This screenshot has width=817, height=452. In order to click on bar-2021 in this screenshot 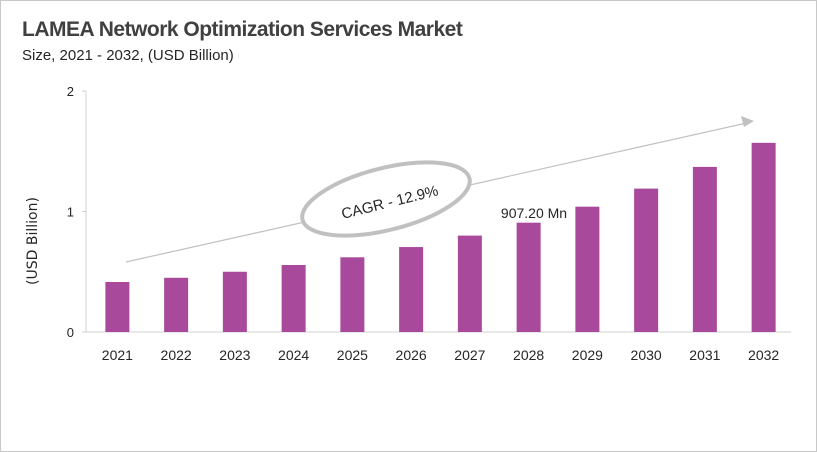, I will do `click(117, 306)`.